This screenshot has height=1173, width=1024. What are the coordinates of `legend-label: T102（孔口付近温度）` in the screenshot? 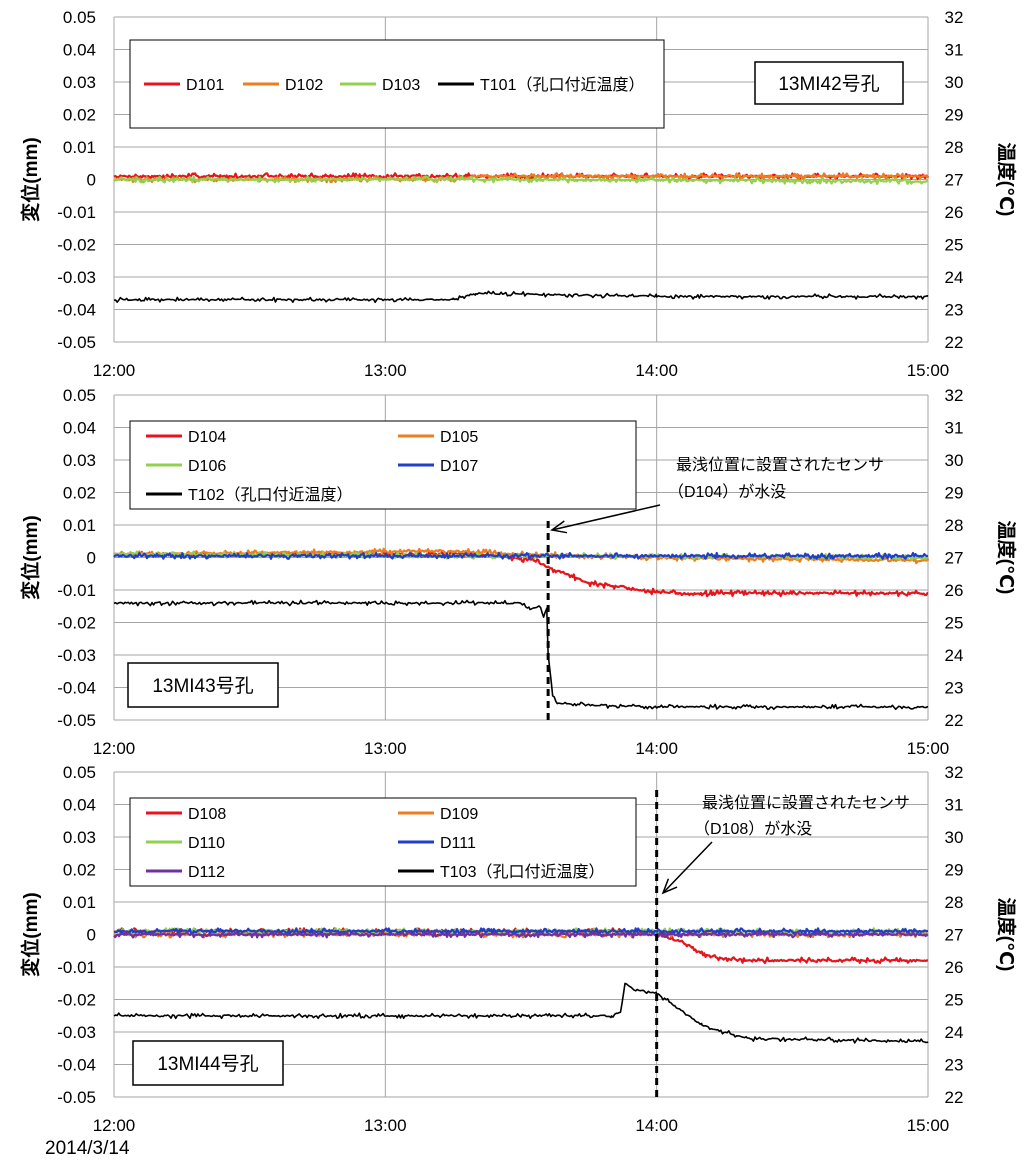 It's located at (270, 495).